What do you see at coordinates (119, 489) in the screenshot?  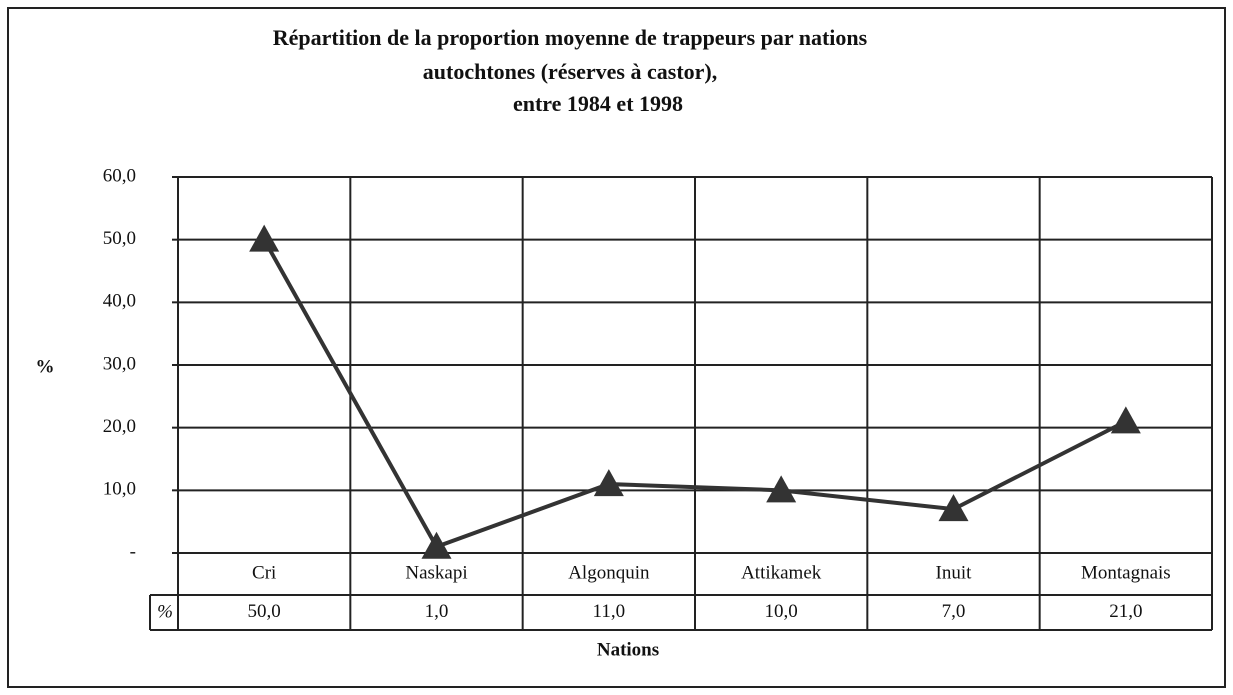 I see `y-tick-label: 10,0` at bounding box center [119, 489].